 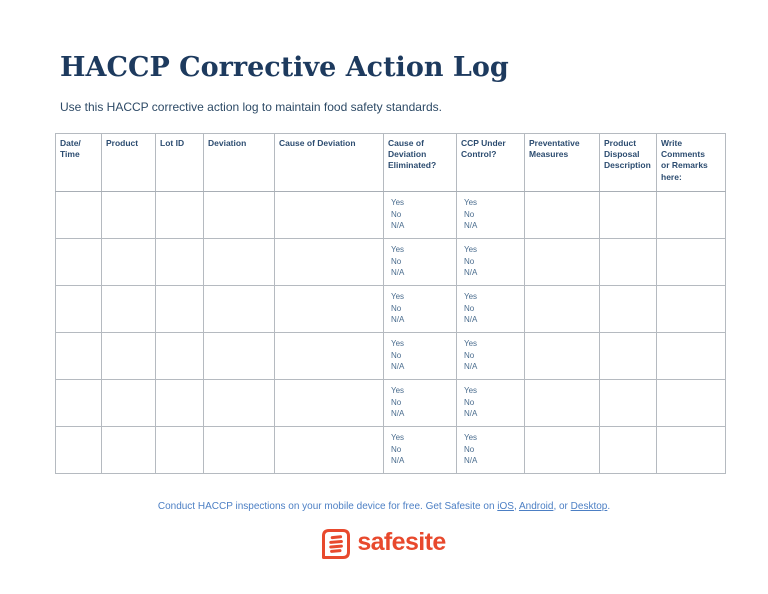 What do you see at coordinates (329, 162) in the screenshot?
I see `column-header-cause-of-deviation: Cause of Deviation` at bounding box center [329, 162].